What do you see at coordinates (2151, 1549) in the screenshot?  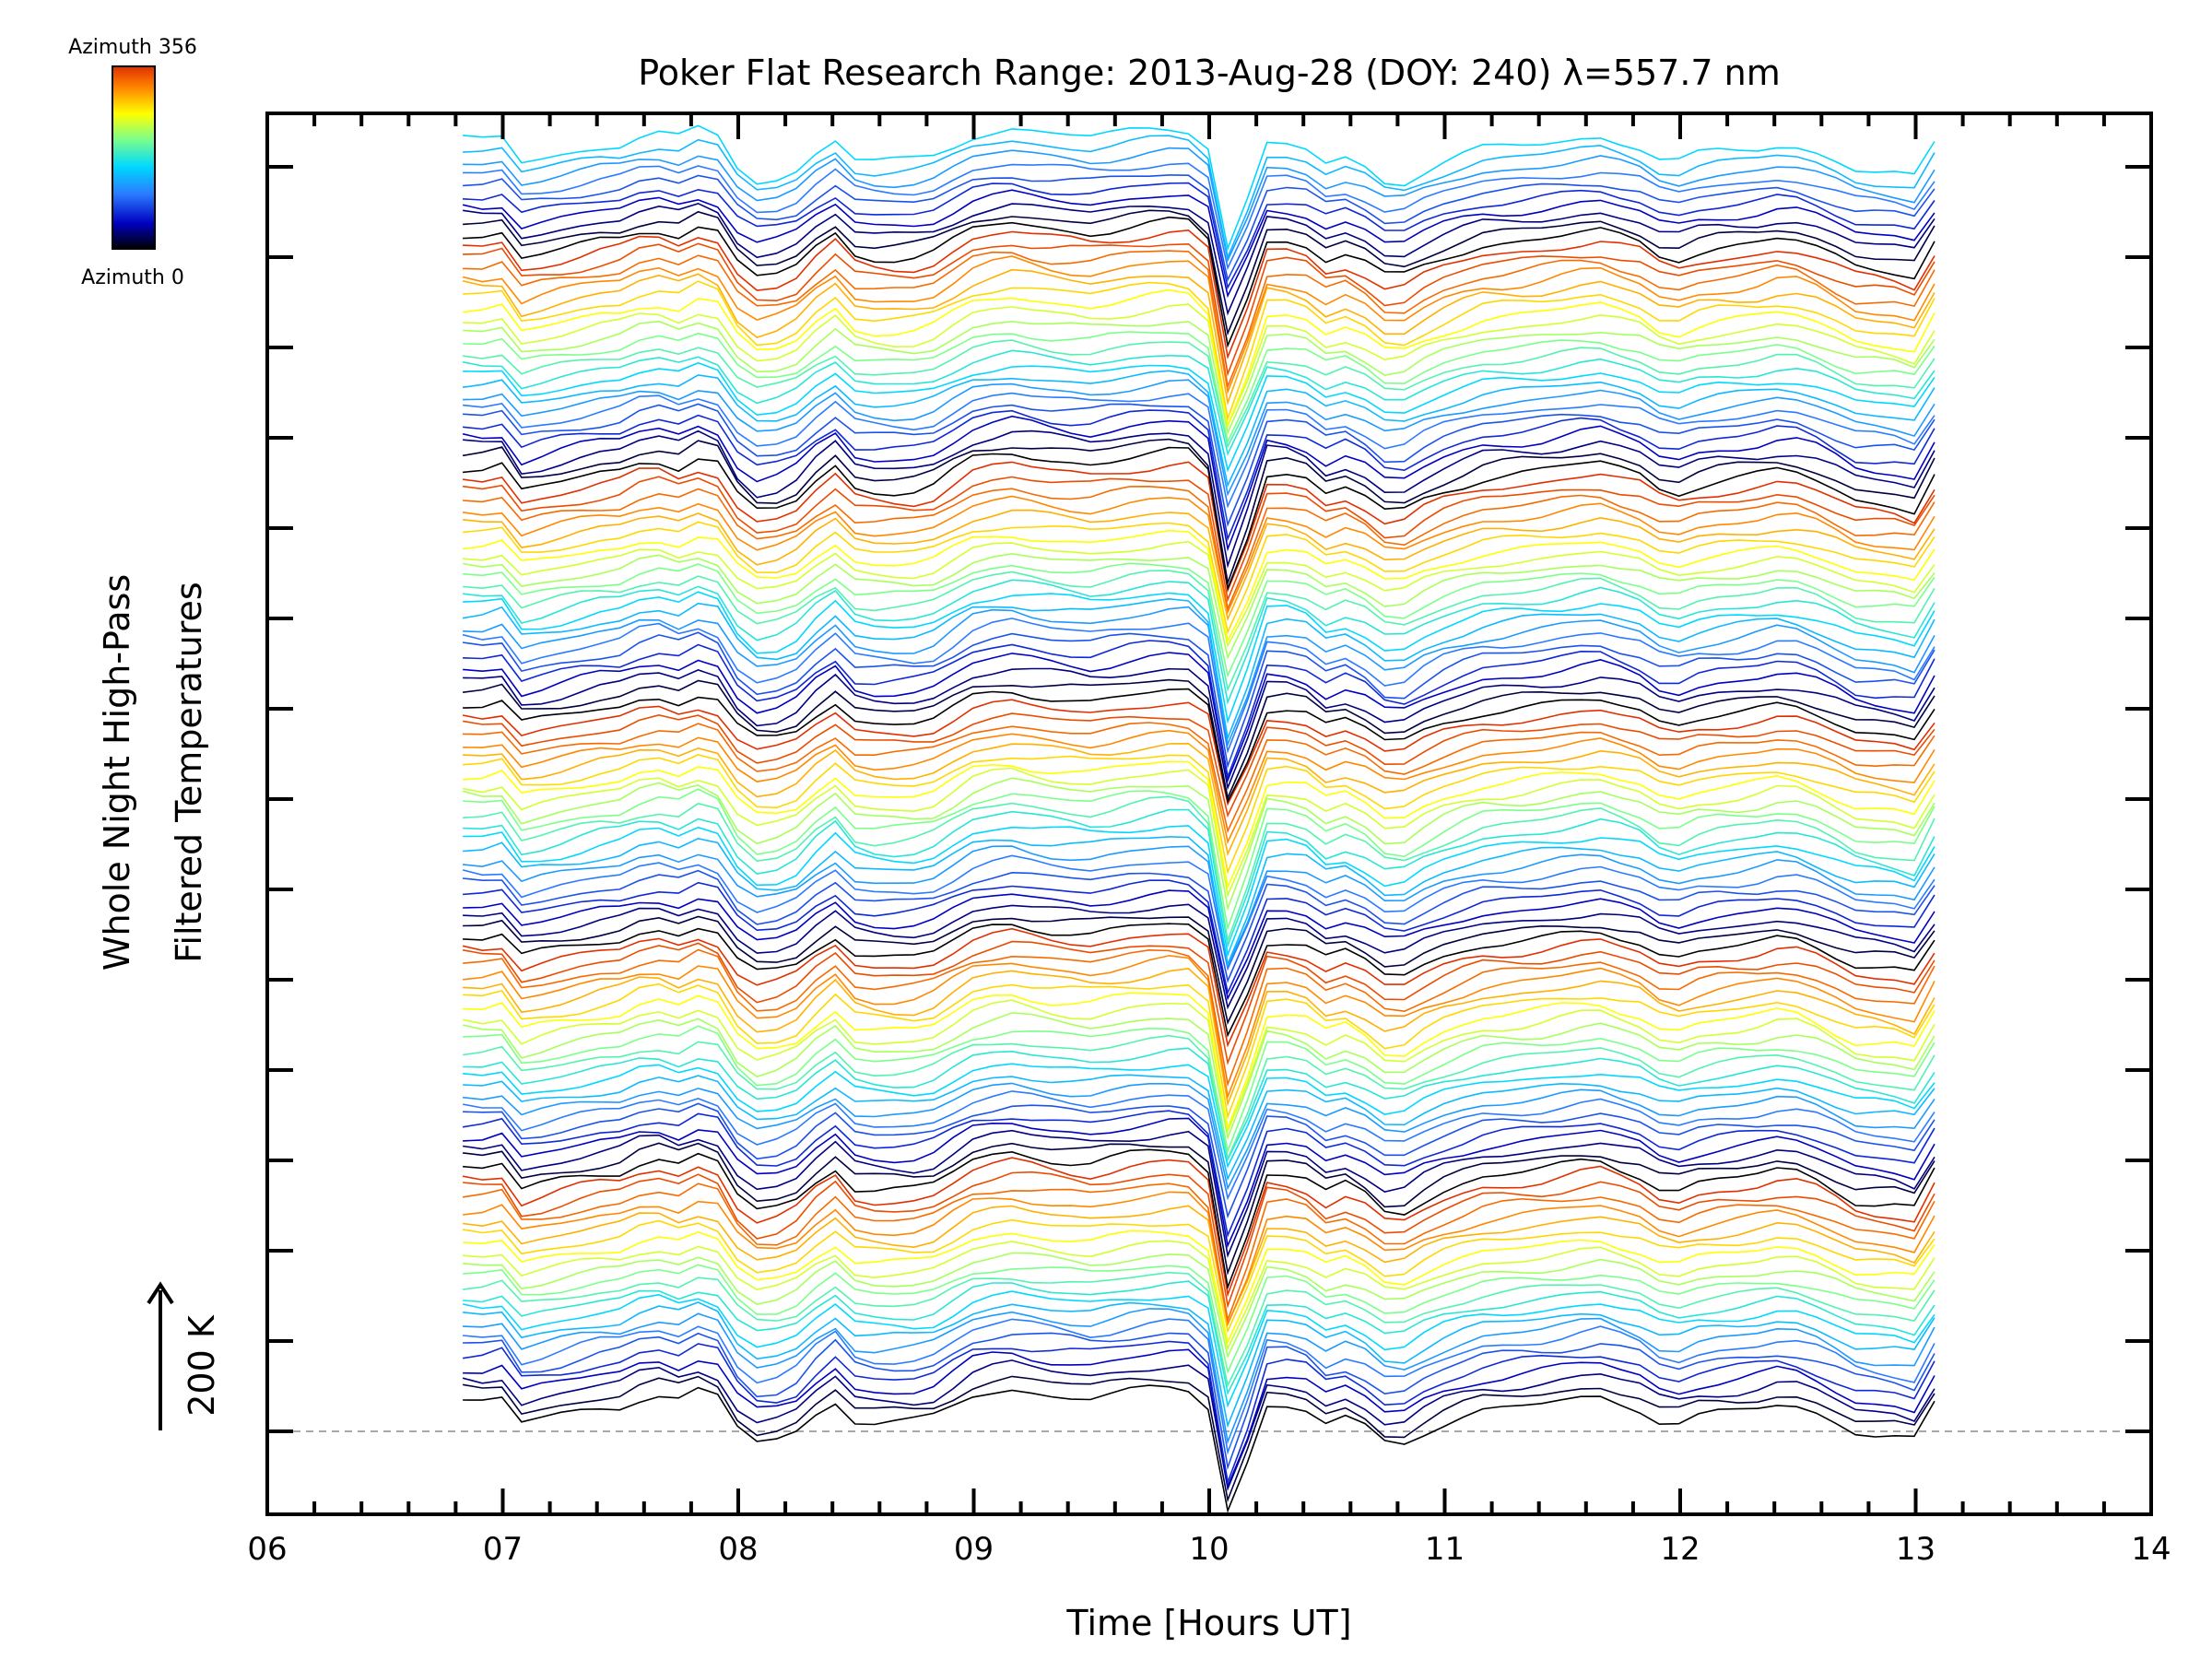 I see `x-tick-label-14: 14` at bounding box center [2151, 1549].